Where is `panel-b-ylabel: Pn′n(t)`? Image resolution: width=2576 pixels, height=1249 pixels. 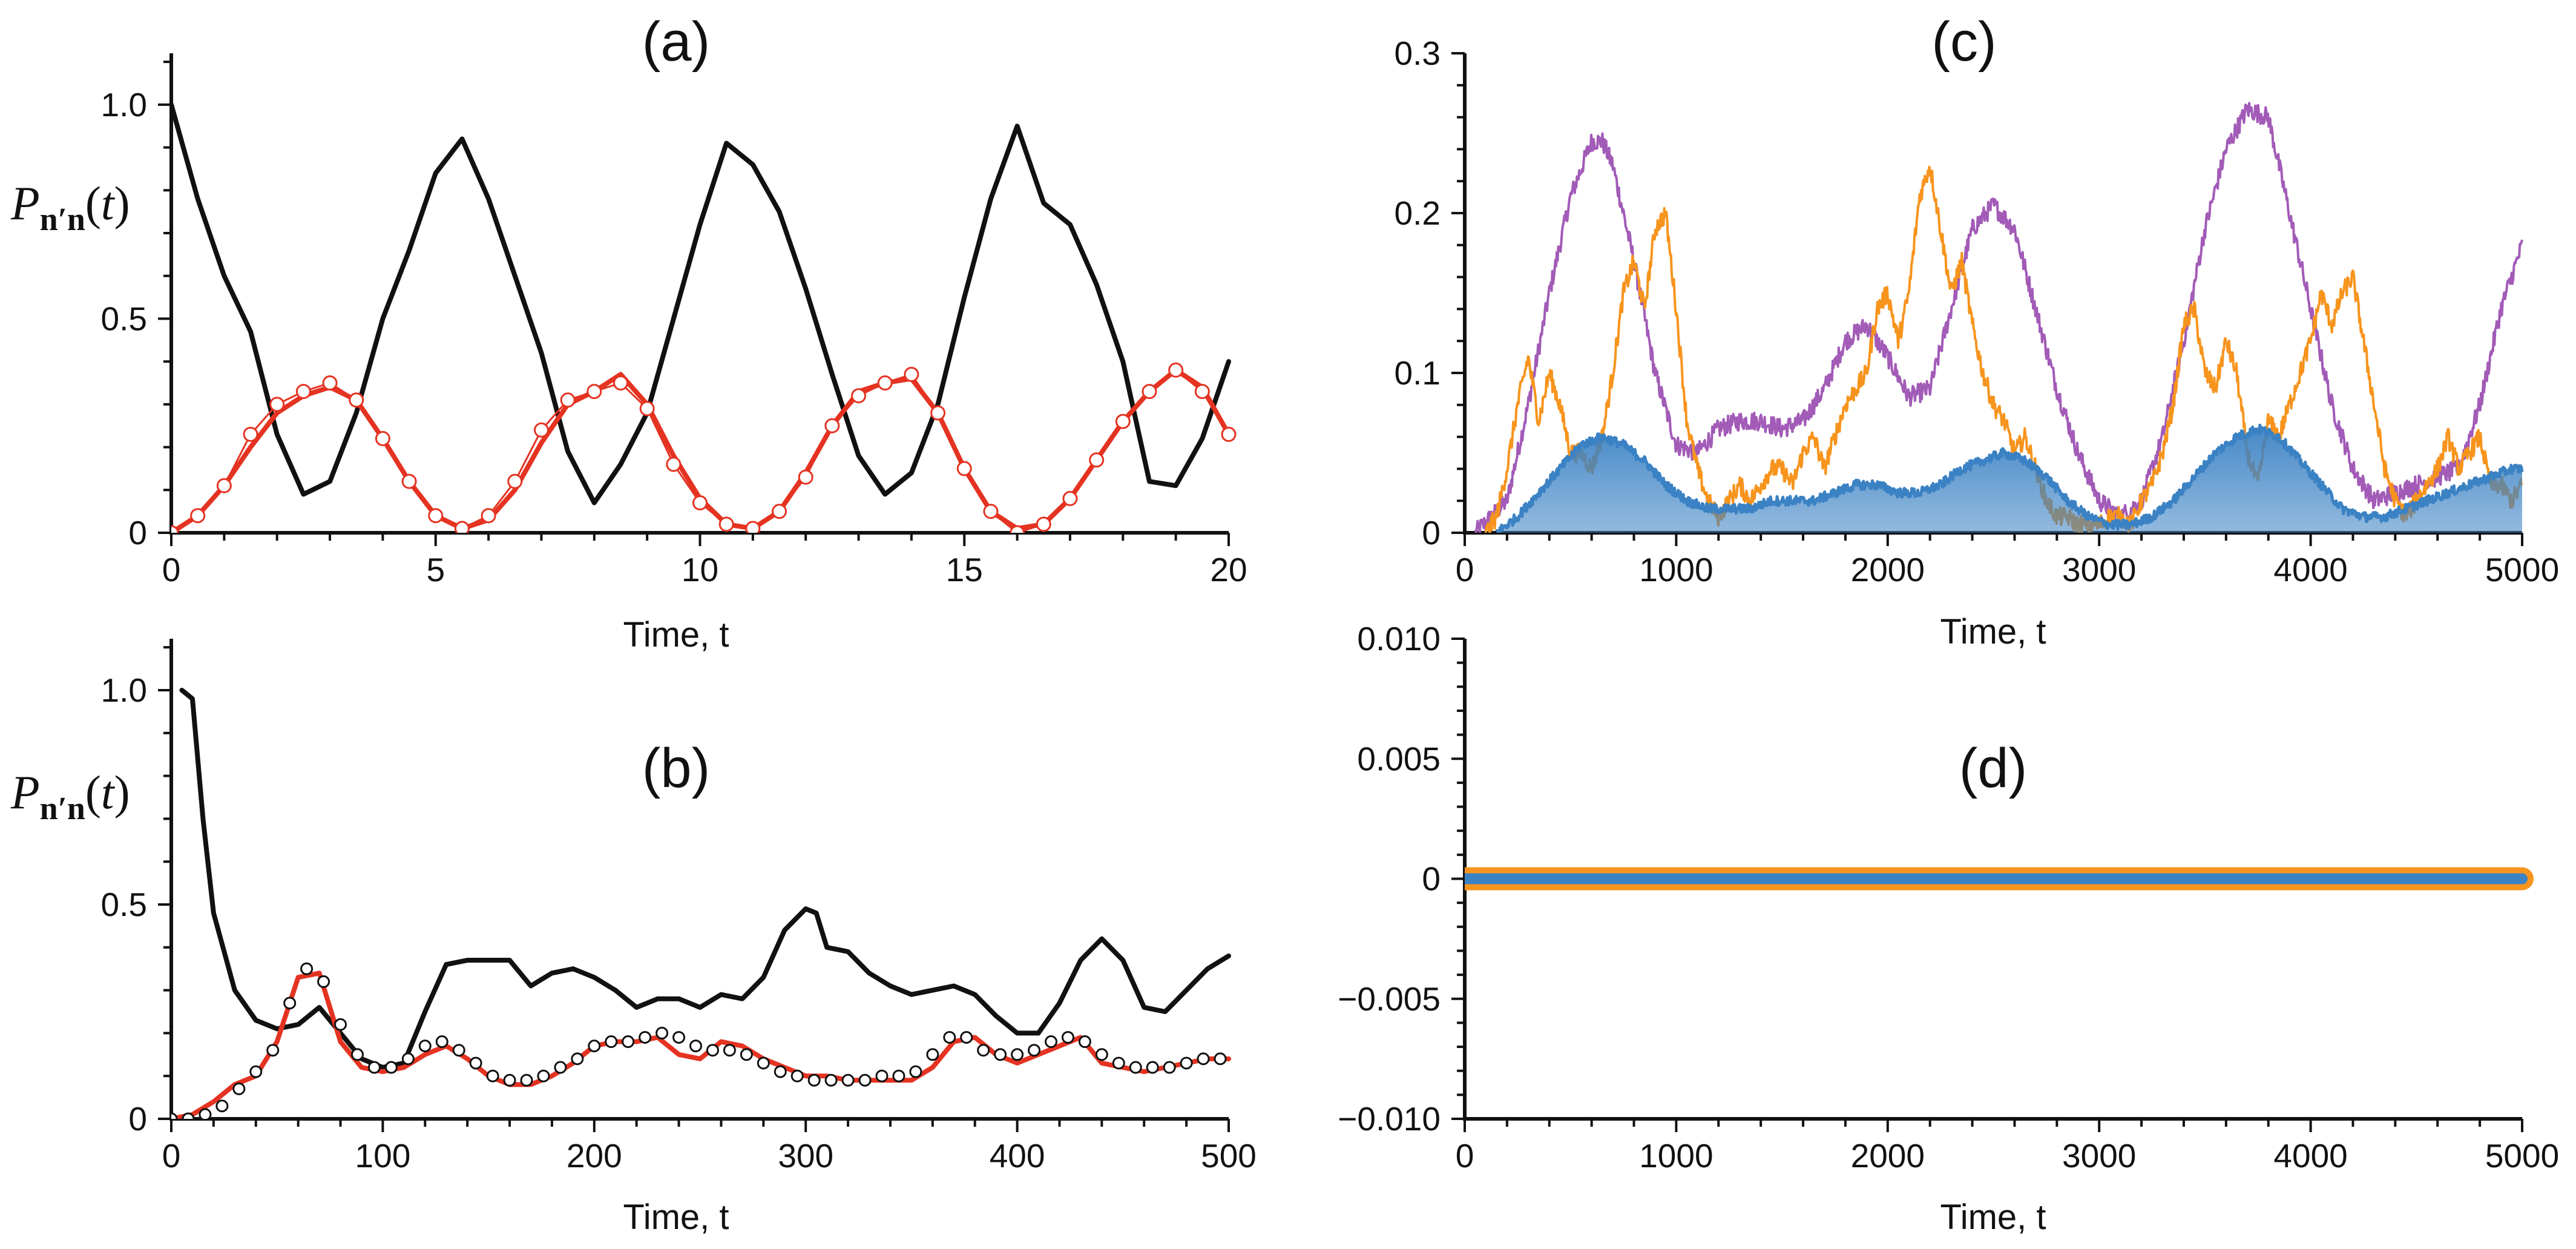 panel-b-ylabel: Pn′n(t) is located at coordinates (70, 796).